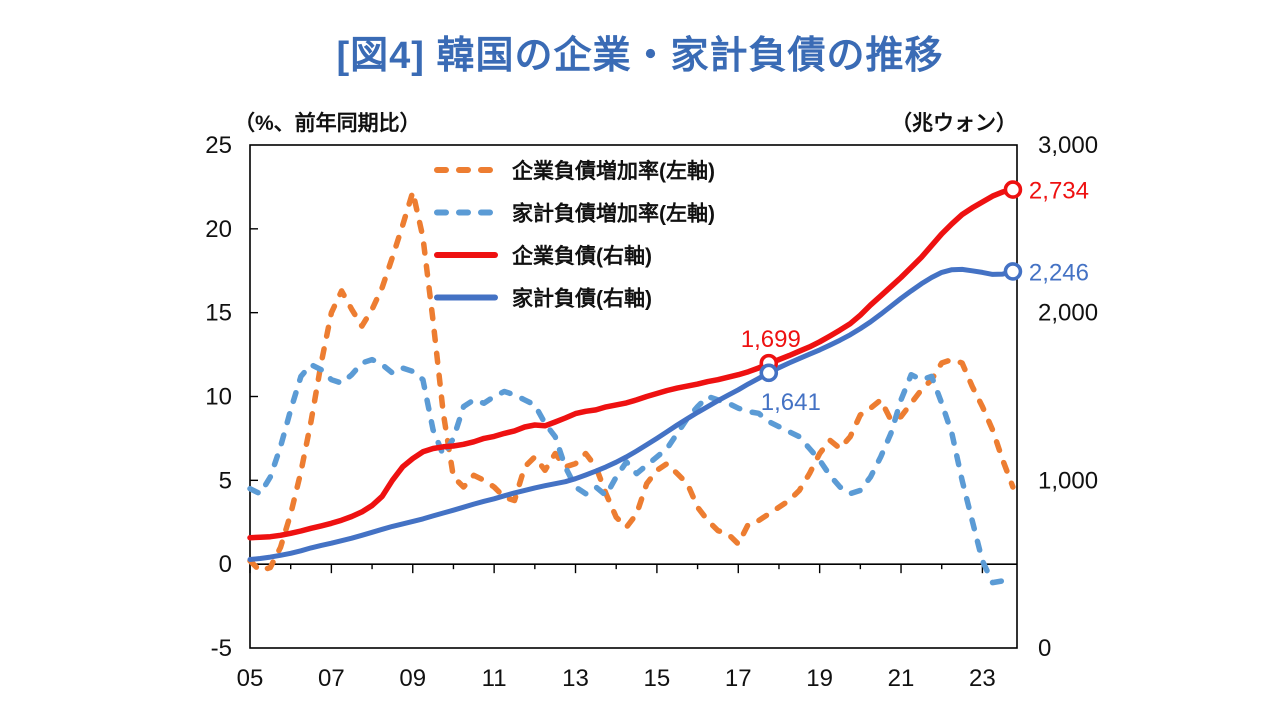 The height and width of the screenshot is (720, 1280). I want to click on legend-label-household-debt-growth: 家計負債増加率(左軸), so click(613, 214).